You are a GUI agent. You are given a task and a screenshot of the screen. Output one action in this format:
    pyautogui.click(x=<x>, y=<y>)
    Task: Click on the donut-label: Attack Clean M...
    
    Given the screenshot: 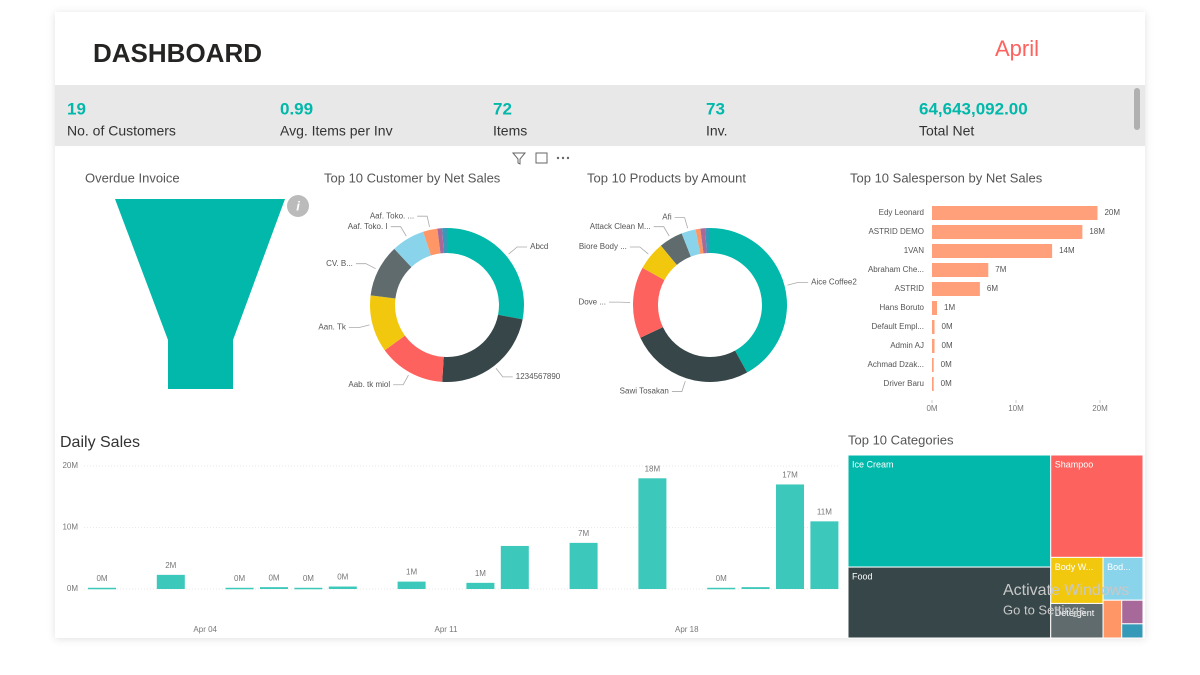 What is the action you would take?
    pyautogui.click(x=620, y=226)
    